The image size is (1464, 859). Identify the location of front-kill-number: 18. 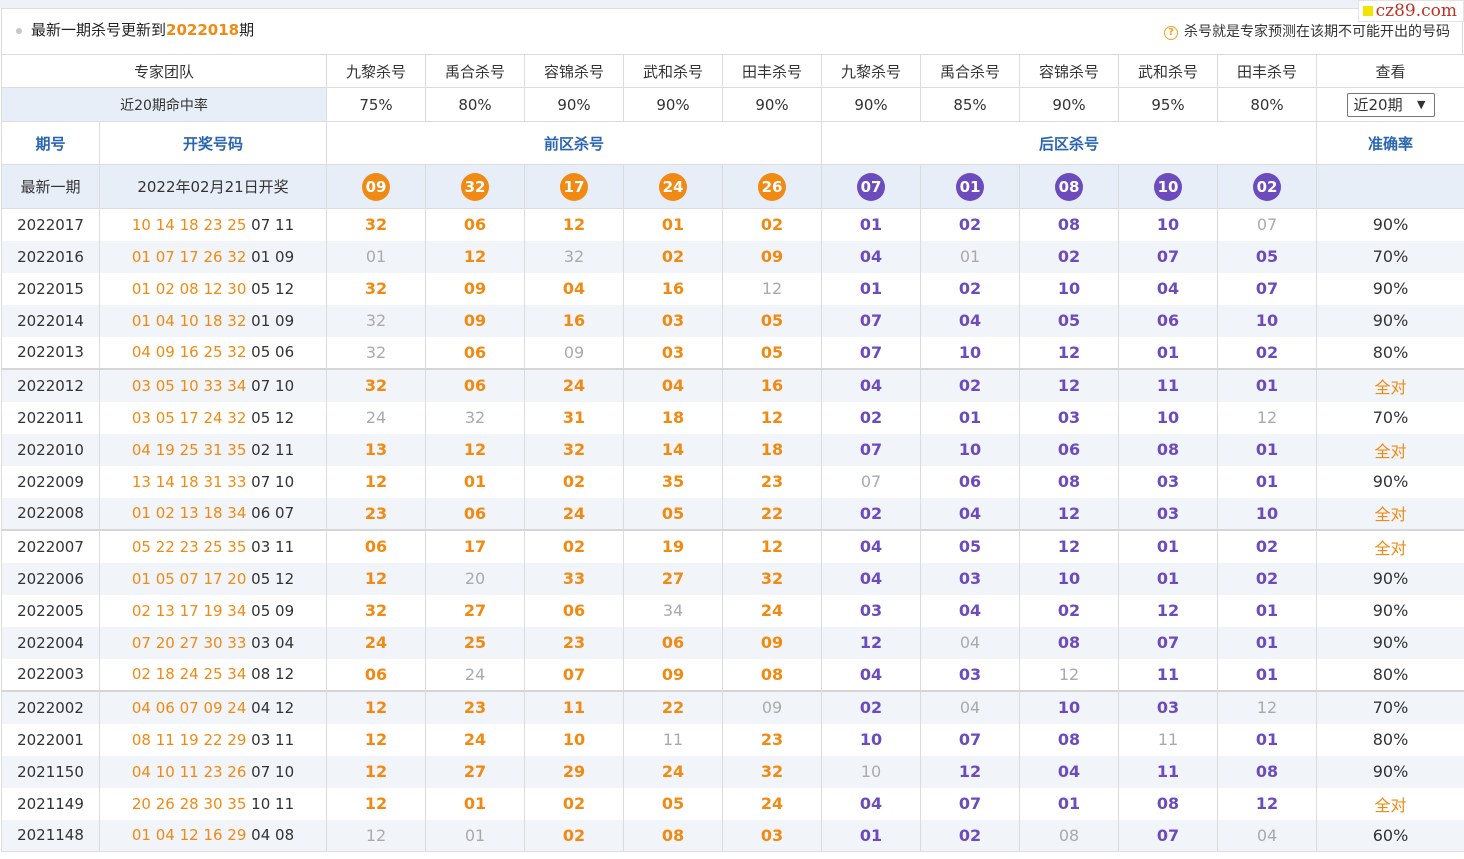
(673, 417).